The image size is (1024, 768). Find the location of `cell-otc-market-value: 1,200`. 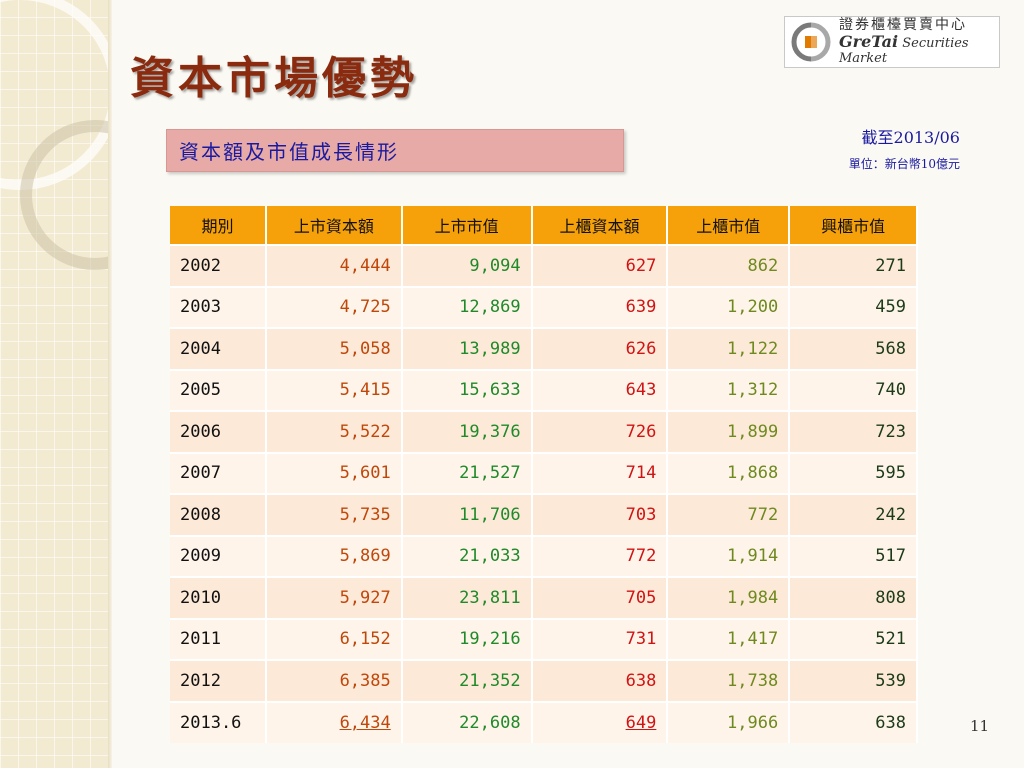

cell-otc-market-value: 1,200 is located at coordinates (729, 306).